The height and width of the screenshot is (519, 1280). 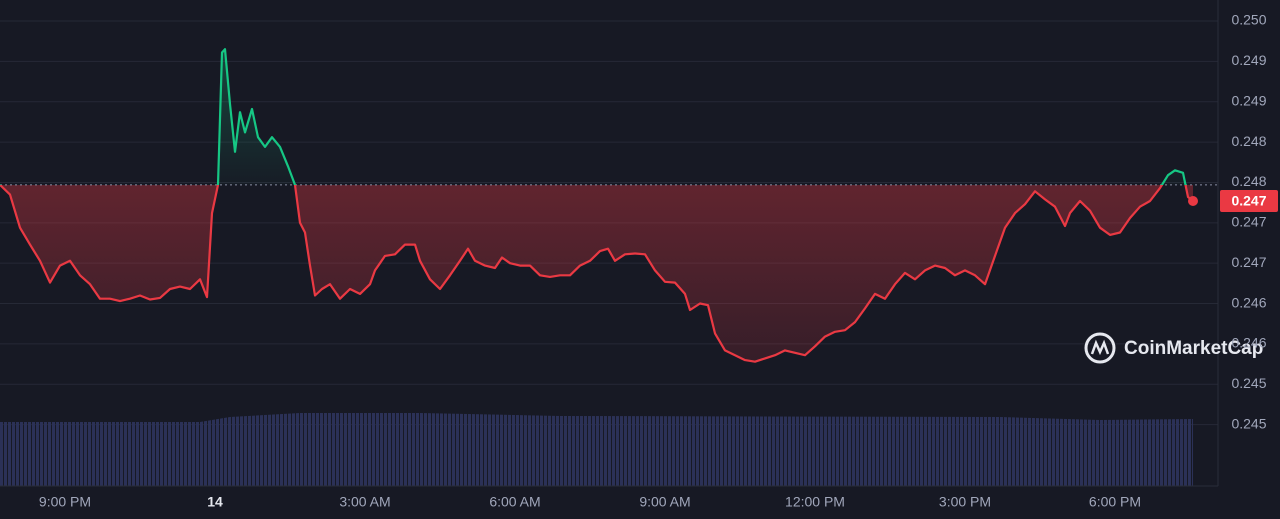 What do you see at coordinates (1248, 20) in the screenshot?
I see `y-tick-label: 0.250` at bounding box center [1248, 20].